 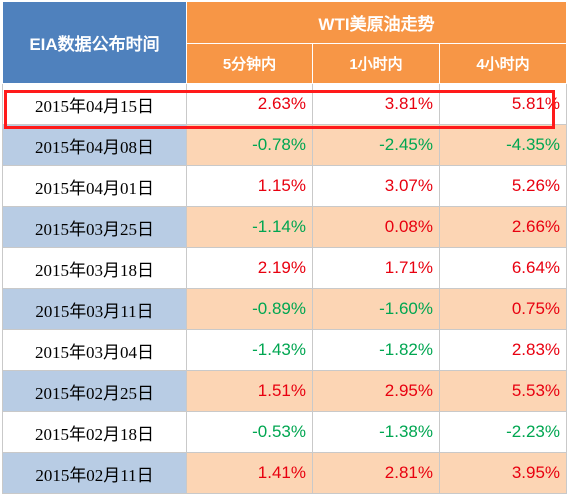 I want to click on row-date: 2015年03月18日, so click(x=94, y=268).